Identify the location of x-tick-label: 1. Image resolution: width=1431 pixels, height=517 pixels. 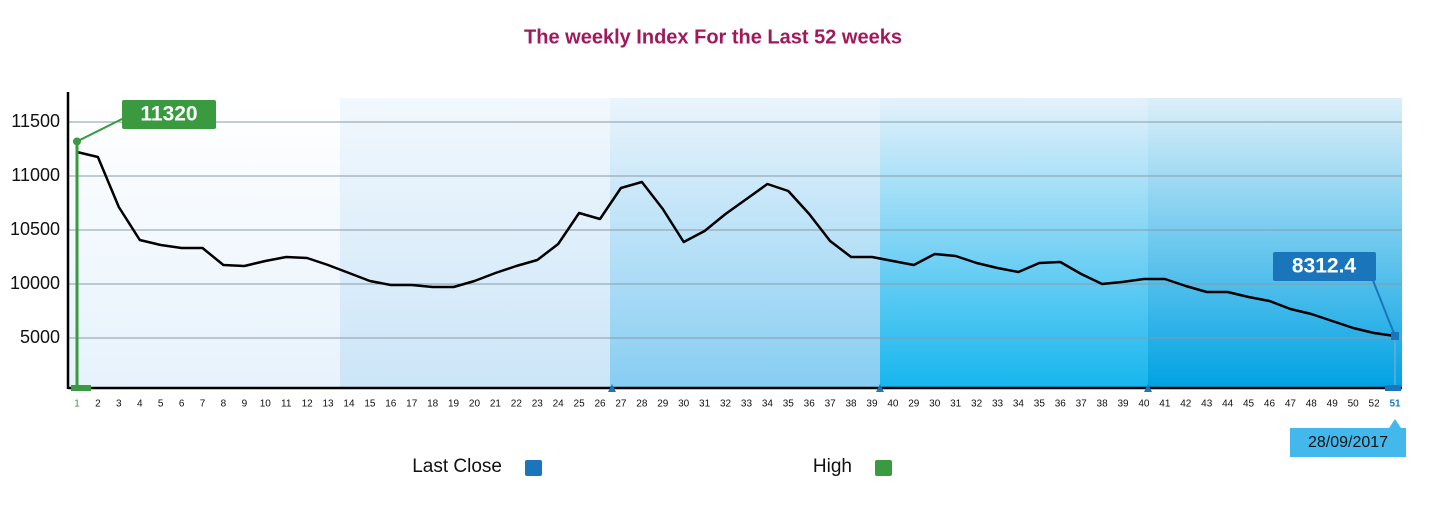
(77, 404).